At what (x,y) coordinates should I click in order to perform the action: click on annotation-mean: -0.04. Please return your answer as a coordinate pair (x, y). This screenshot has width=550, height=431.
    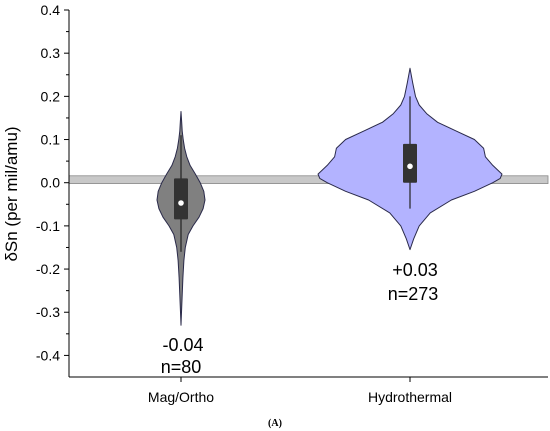
    Looking at the image, I should click on (182, 345).